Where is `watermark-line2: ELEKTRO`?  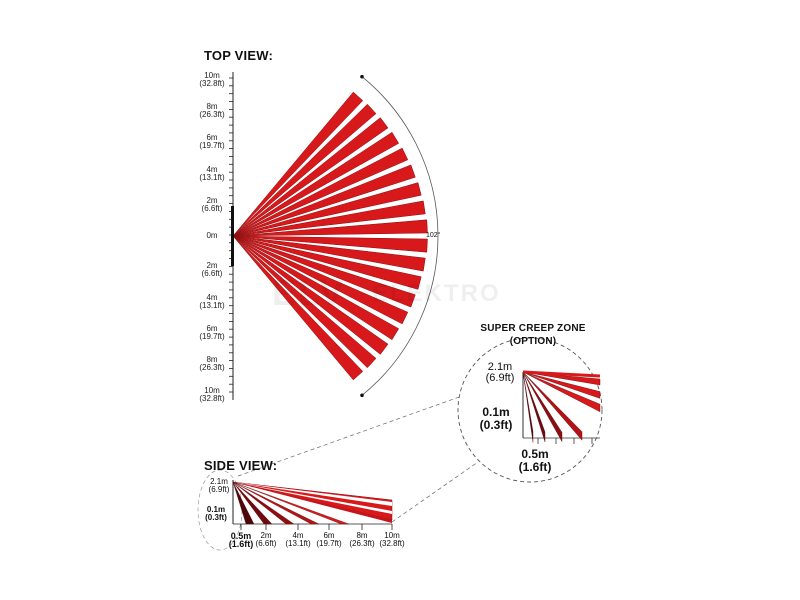 watermark-line2: ELEKTRO is located at coordinates (436, 293).